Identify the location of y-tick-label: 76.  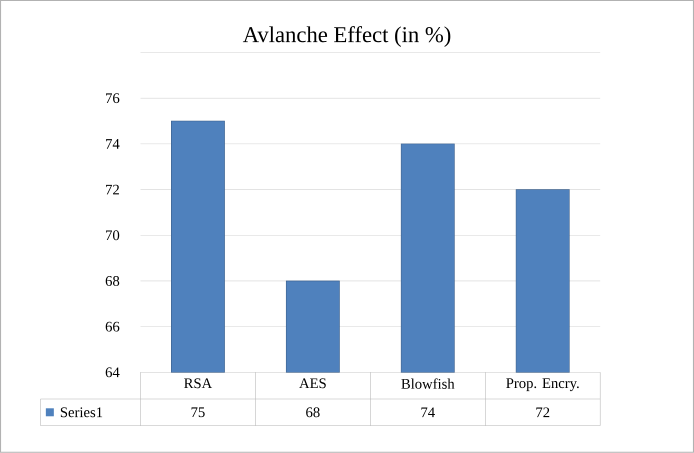
(113, 98).